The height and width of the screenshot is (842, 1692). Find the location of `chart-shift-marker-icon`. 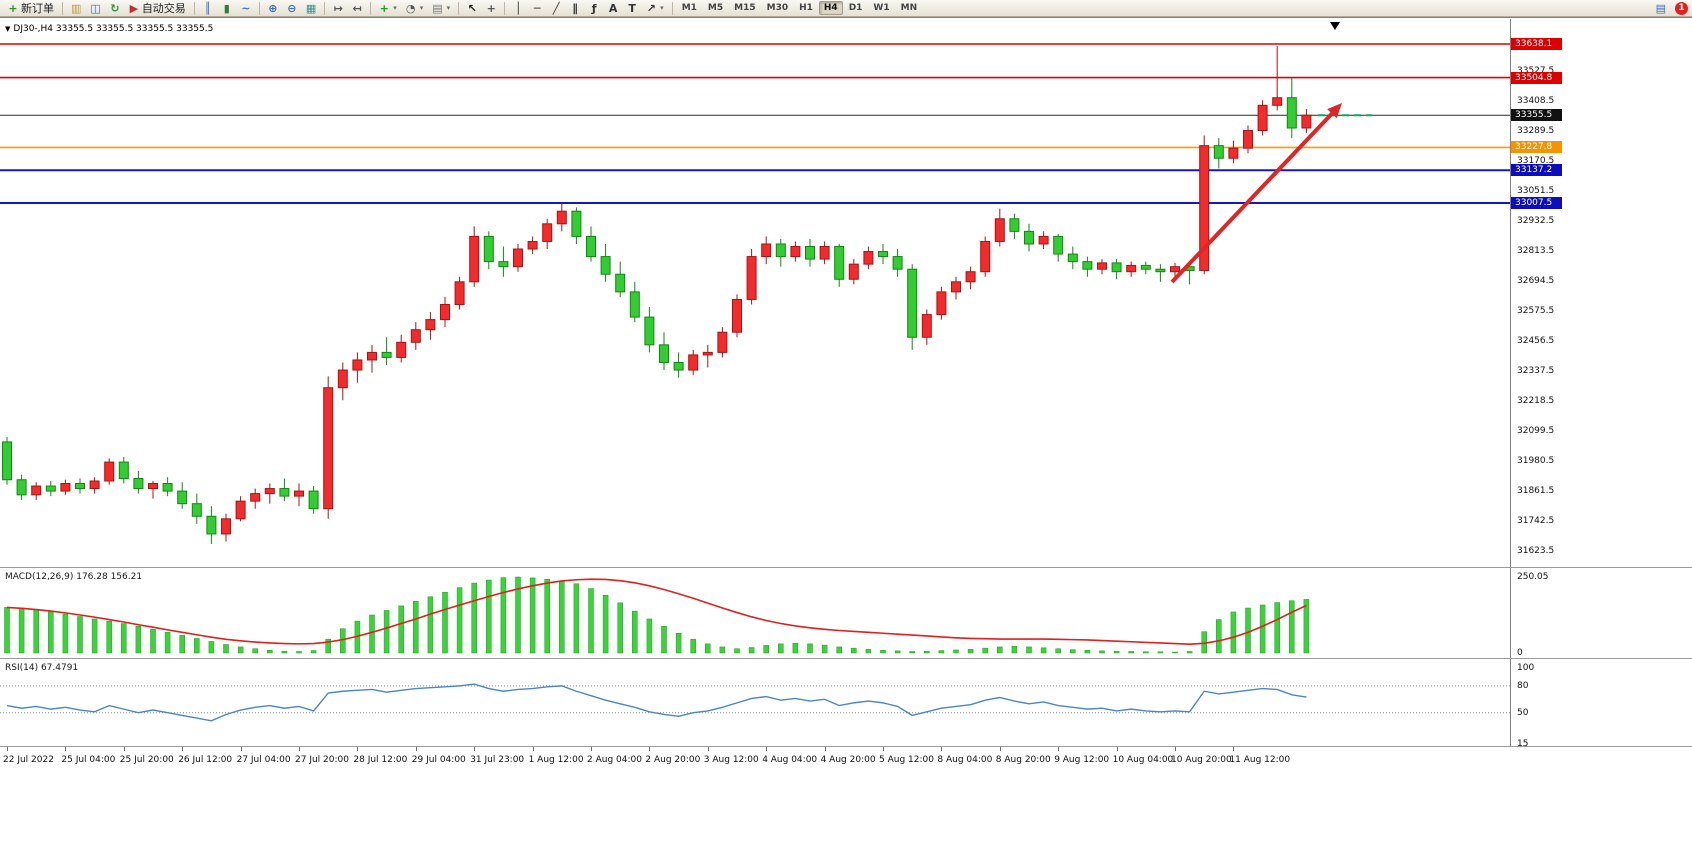

chart-shift-marker-icon is located at coordinates (1335, 26).